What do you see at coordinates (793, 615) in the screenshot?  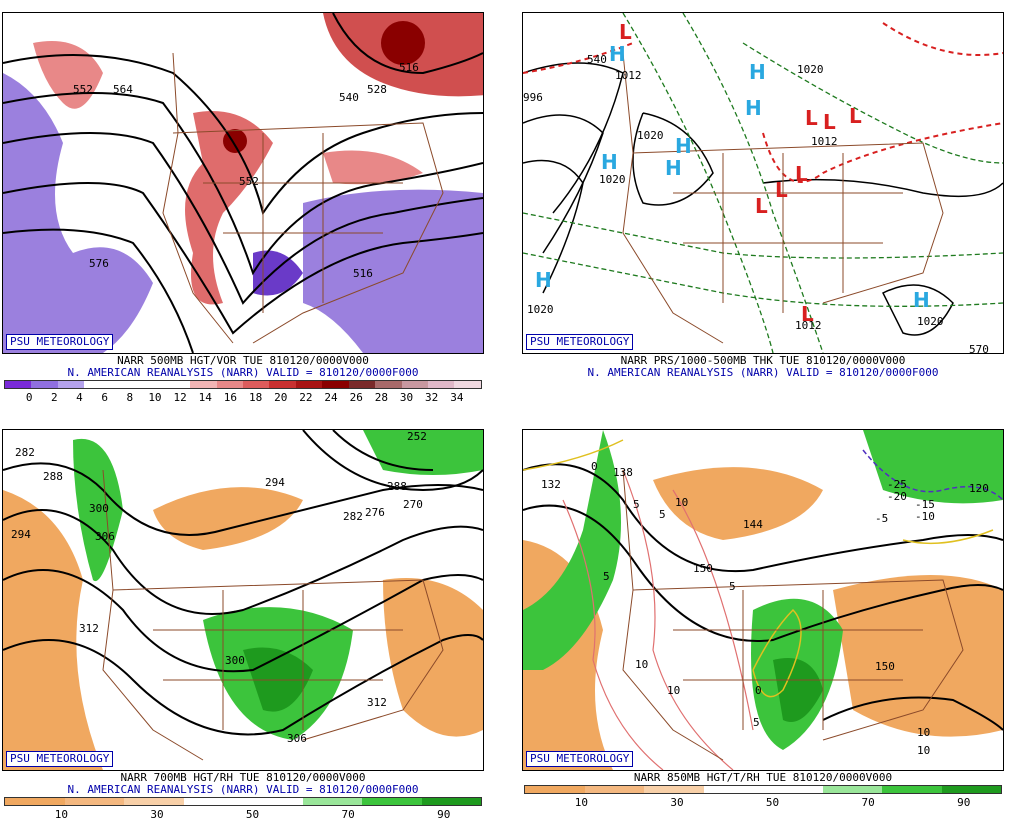 I see `geography-850mb` at bounding box center [793, 615].